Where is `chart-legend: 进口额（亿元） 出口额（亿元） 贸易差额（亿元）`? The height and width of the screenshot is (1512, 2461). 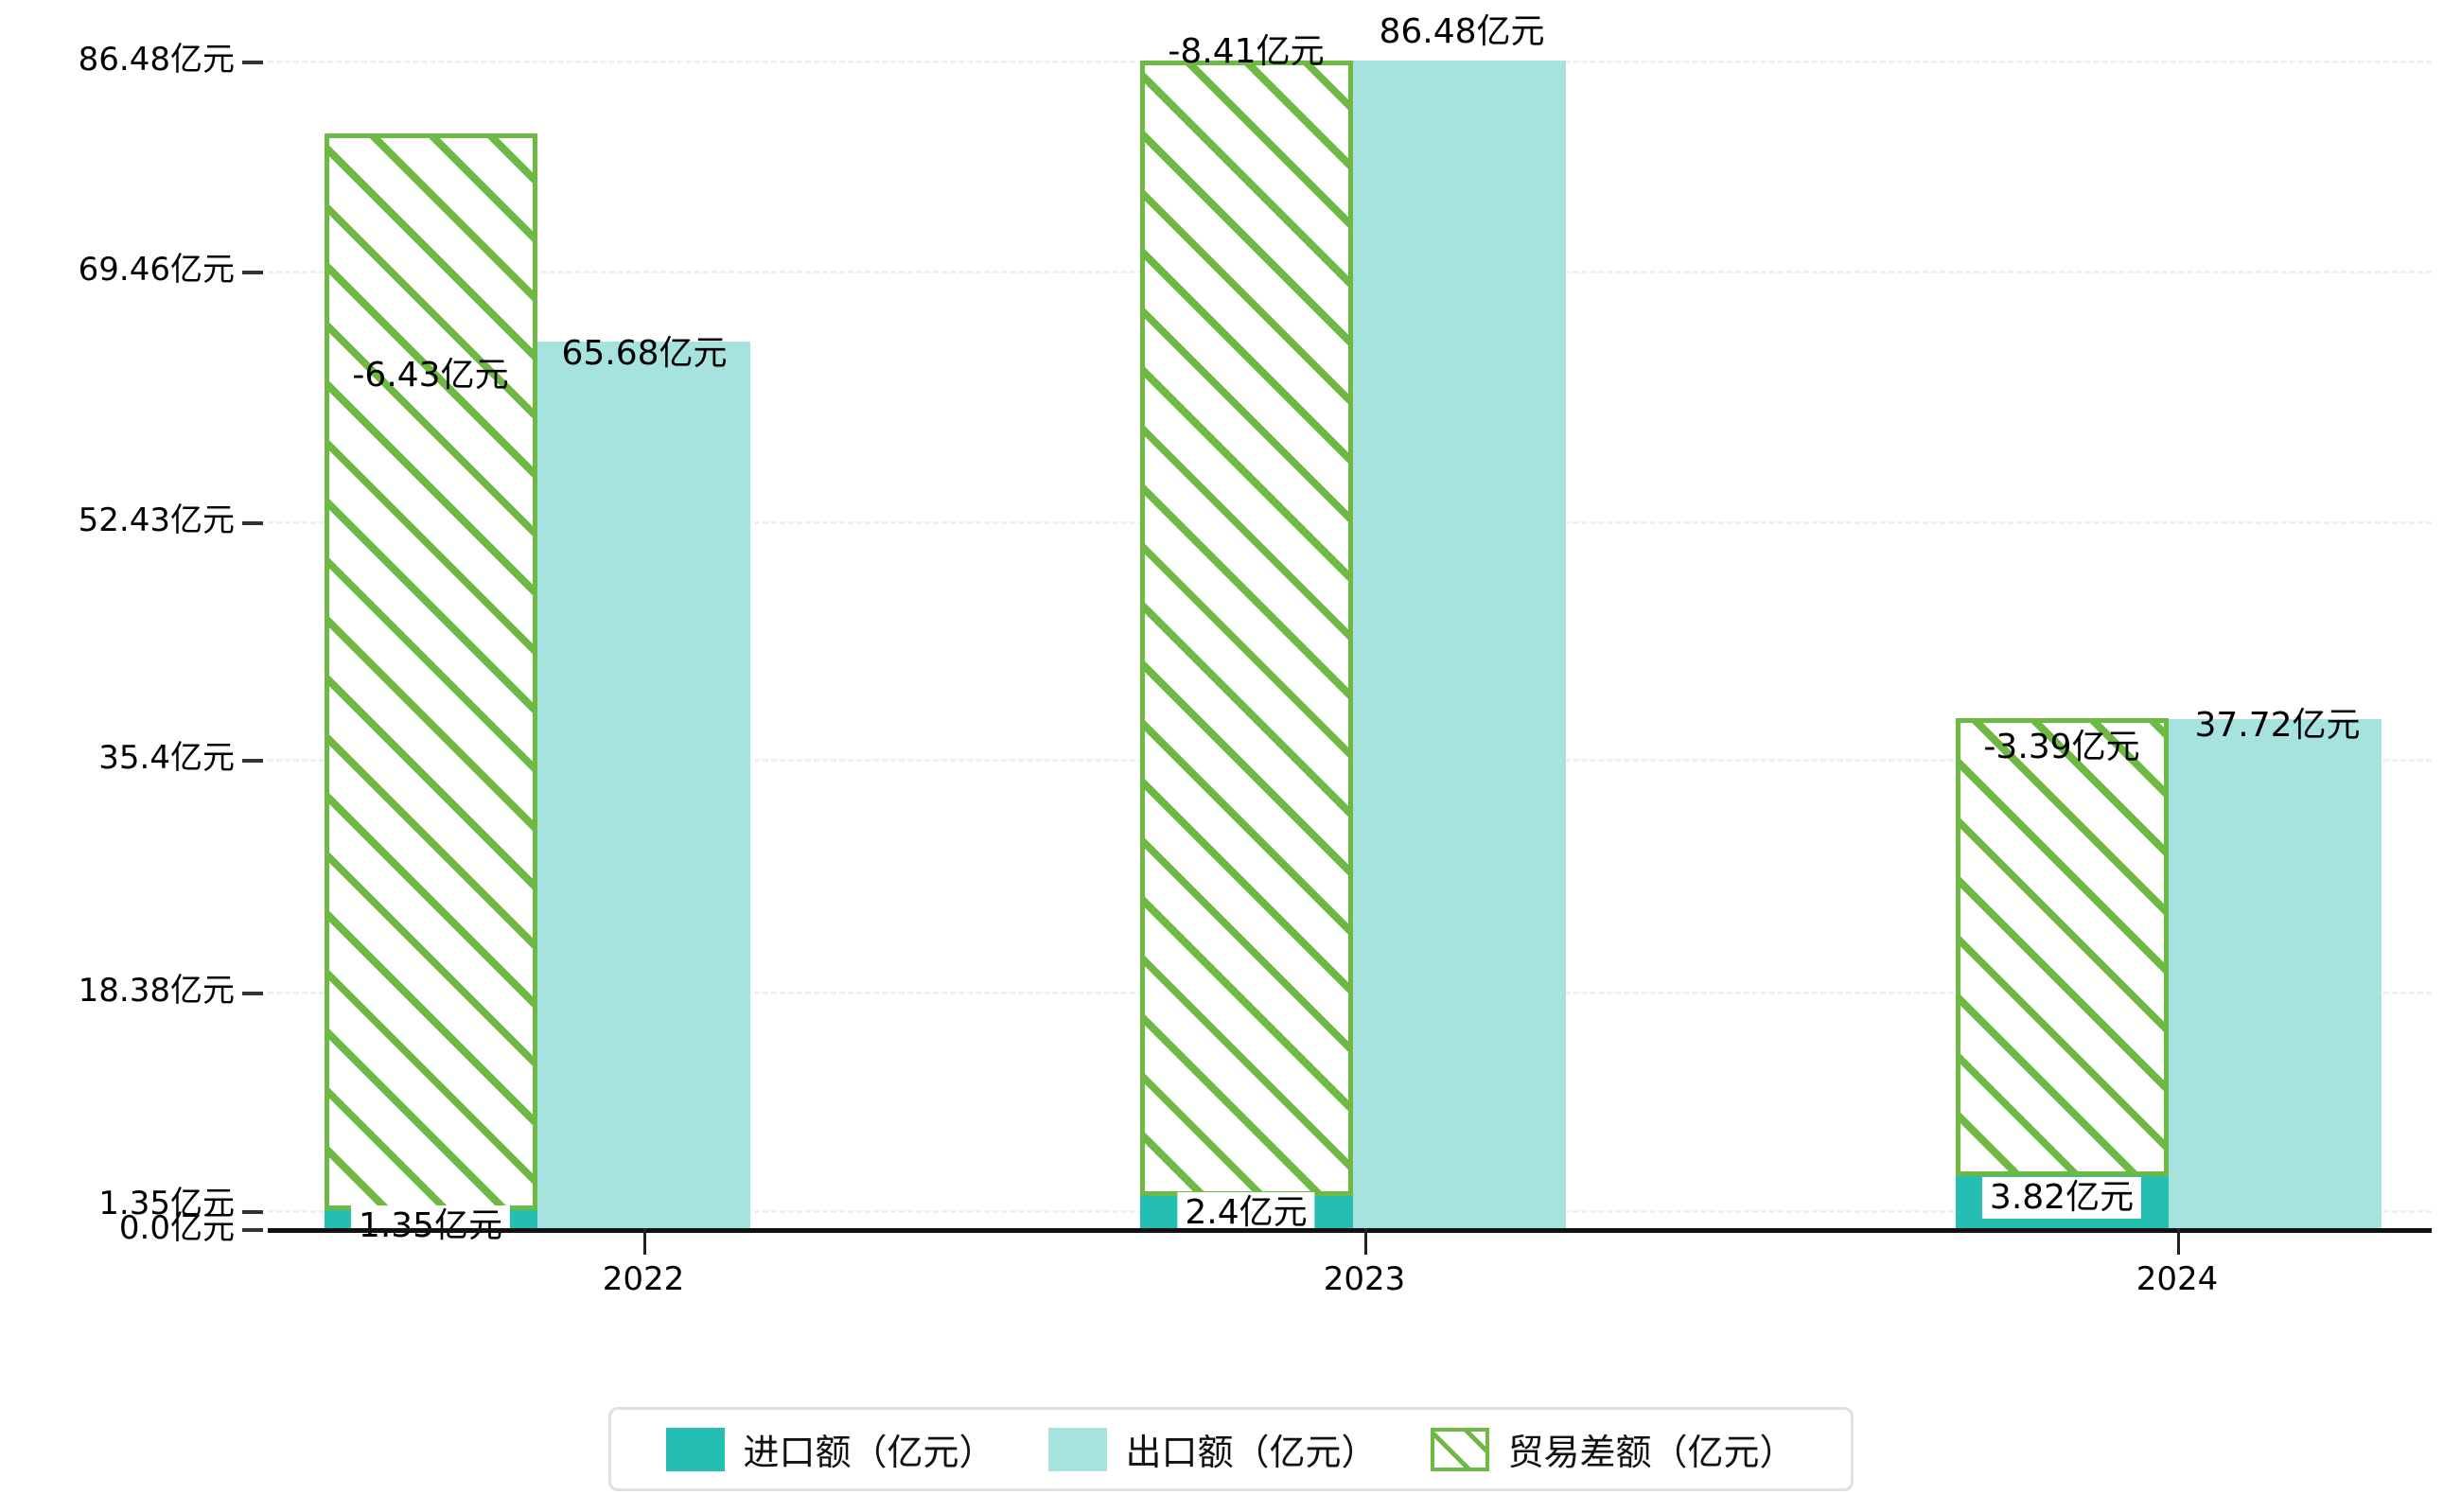 chart-legend: 进口额（亿元） 出口额（亿元） 贸易差额（亿元） is located at coordinates (1230, 1449).